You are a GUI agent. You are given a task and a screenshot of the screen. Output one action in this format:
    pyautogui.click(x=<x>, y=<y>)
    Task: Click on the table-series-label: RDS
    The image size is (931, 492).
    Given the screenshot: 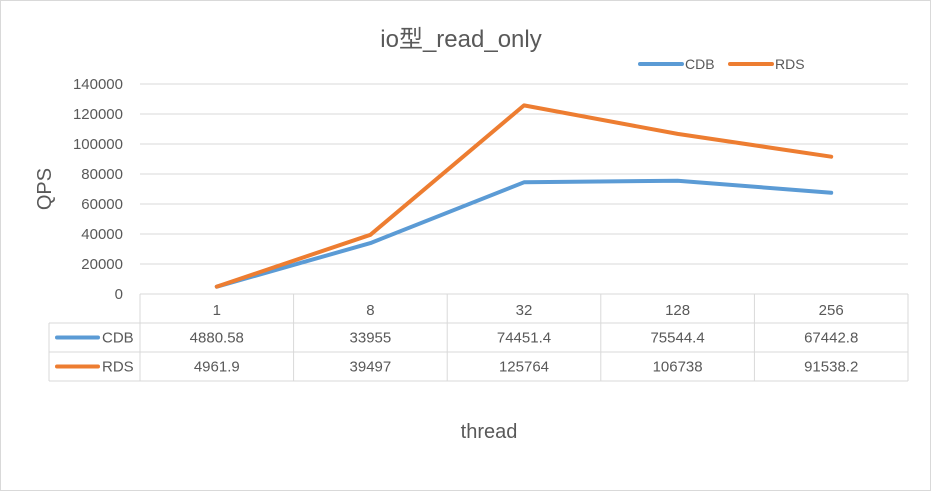 What is the action you would take?
    pyautogui.click(x=118, y=367)
    